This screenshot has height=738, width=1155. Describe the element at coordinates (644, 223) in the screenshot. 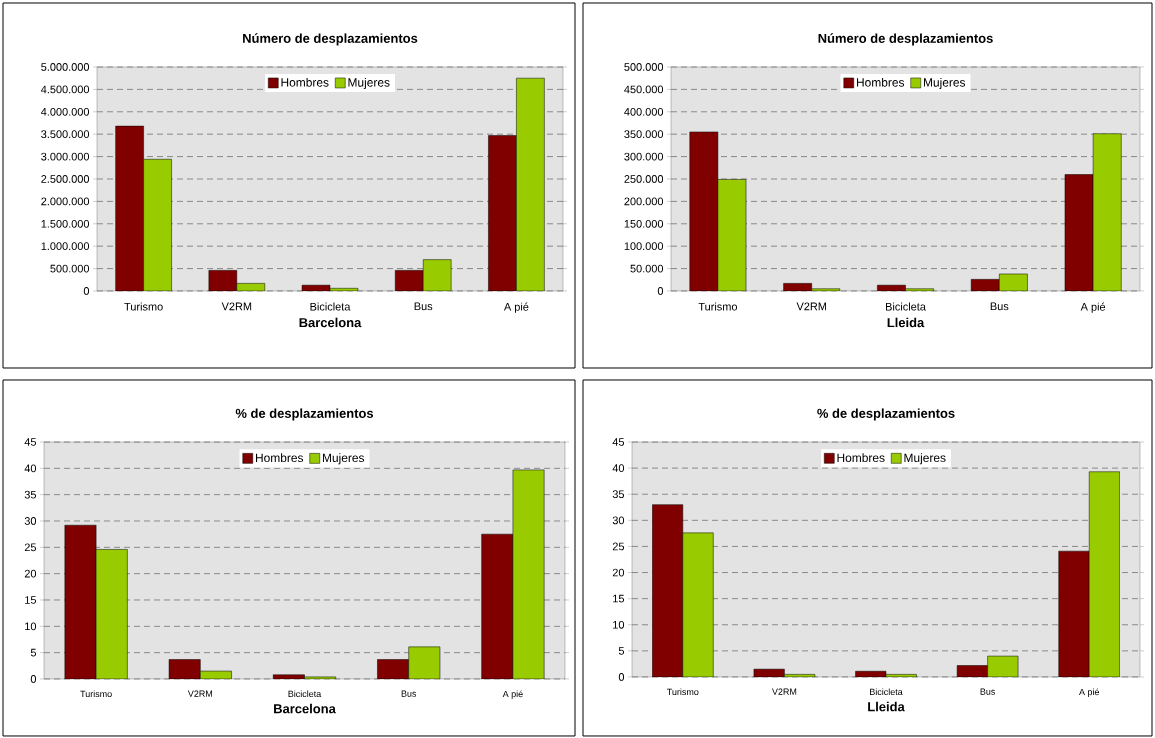

I see `y-tick-label: 150.000` at that location.